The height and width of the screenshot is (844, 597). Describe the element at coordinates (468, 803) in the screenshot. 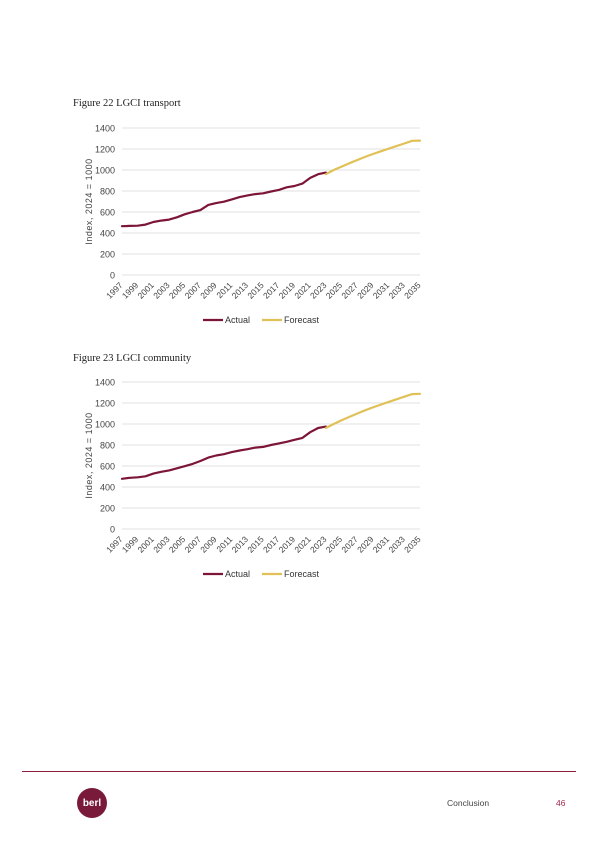

I see `footer-section-label: Conclusion` at that location.